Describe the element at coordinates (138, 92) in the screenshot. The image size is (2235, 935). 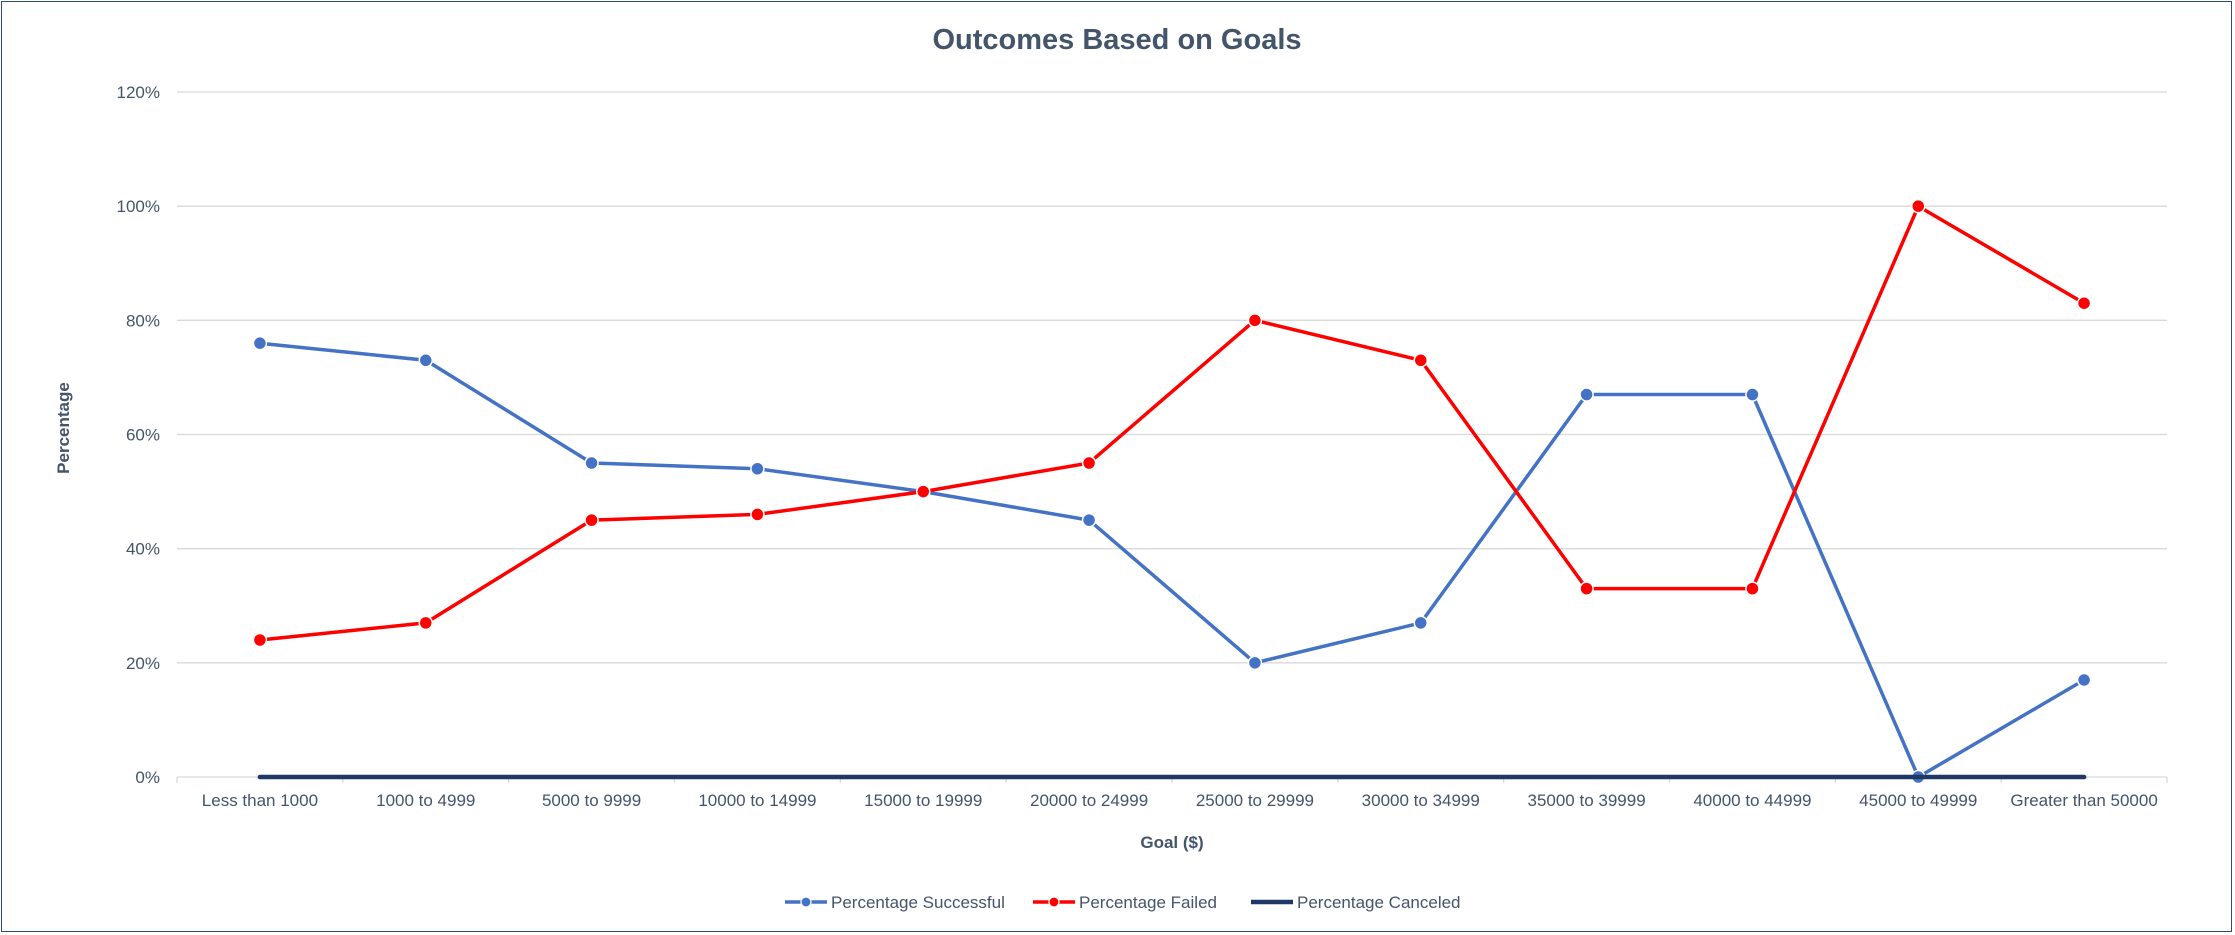
I see `y-tick-label: 120%` at that location.